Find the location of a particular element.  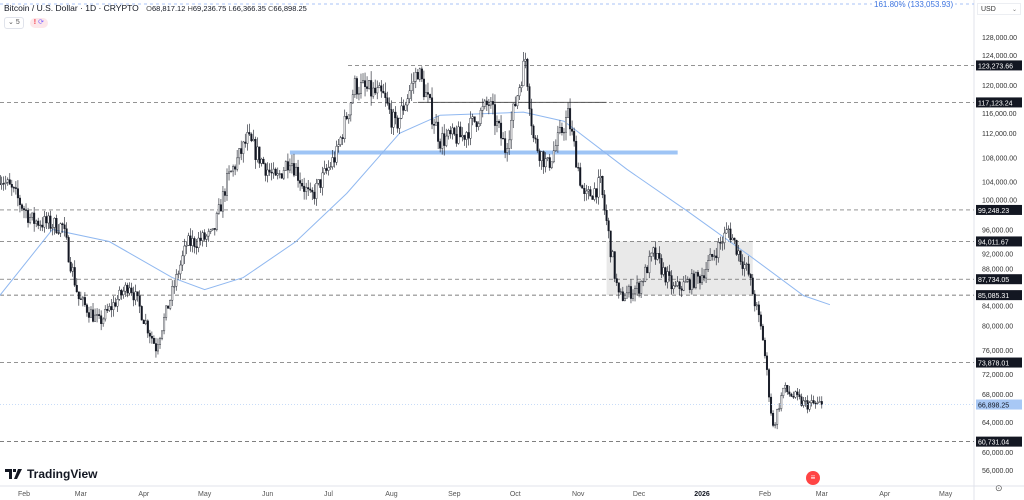

y-tick-label: 96,000.00 is located at coordinates (997, 230).